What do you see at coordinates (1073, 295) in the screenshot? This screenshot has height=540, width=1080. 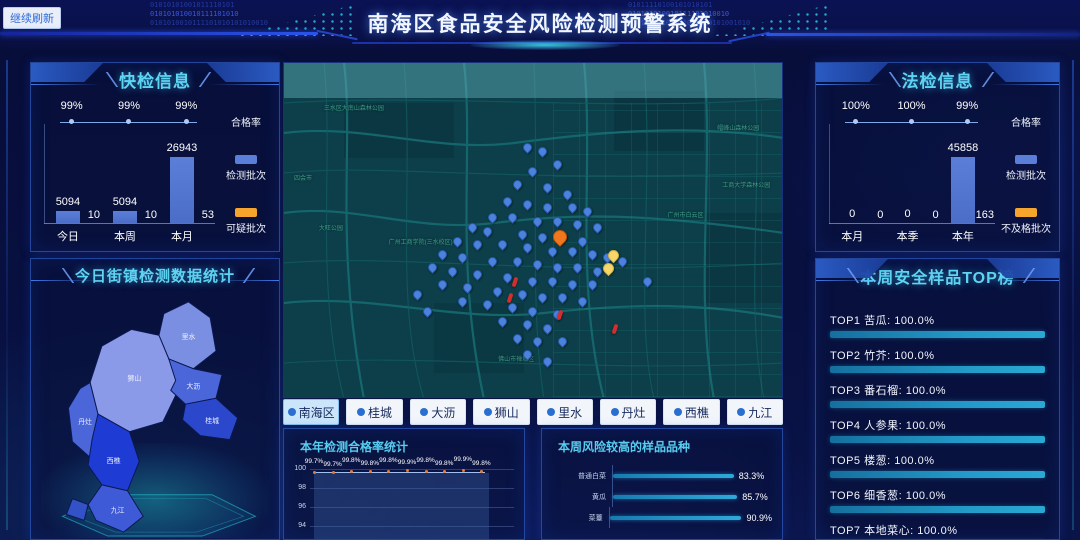 I see `right-edge-decor` at bounding box center [1073, 295].